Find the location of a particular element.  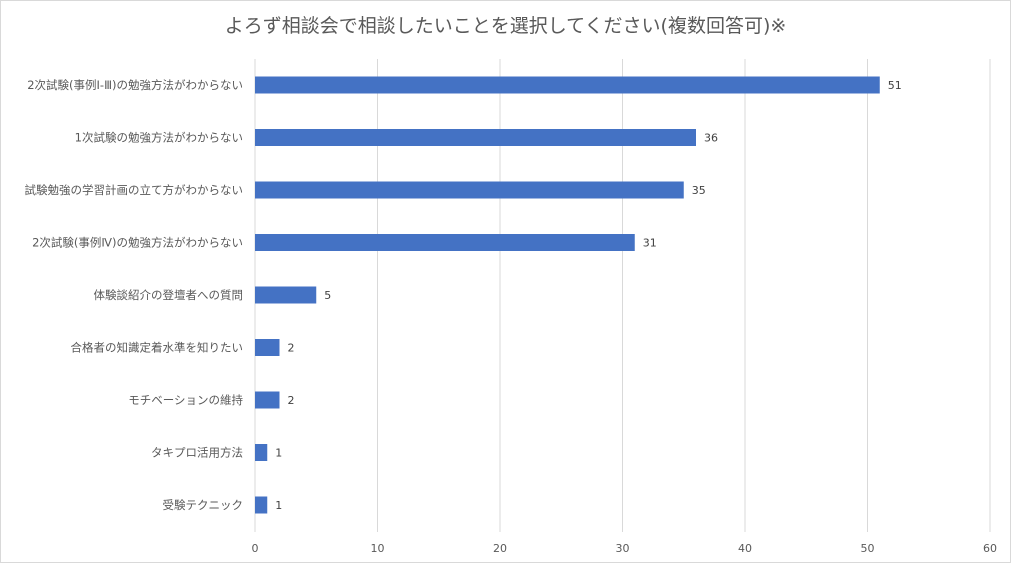

x-tick-label: 0 is located at coordinates (255, 548).